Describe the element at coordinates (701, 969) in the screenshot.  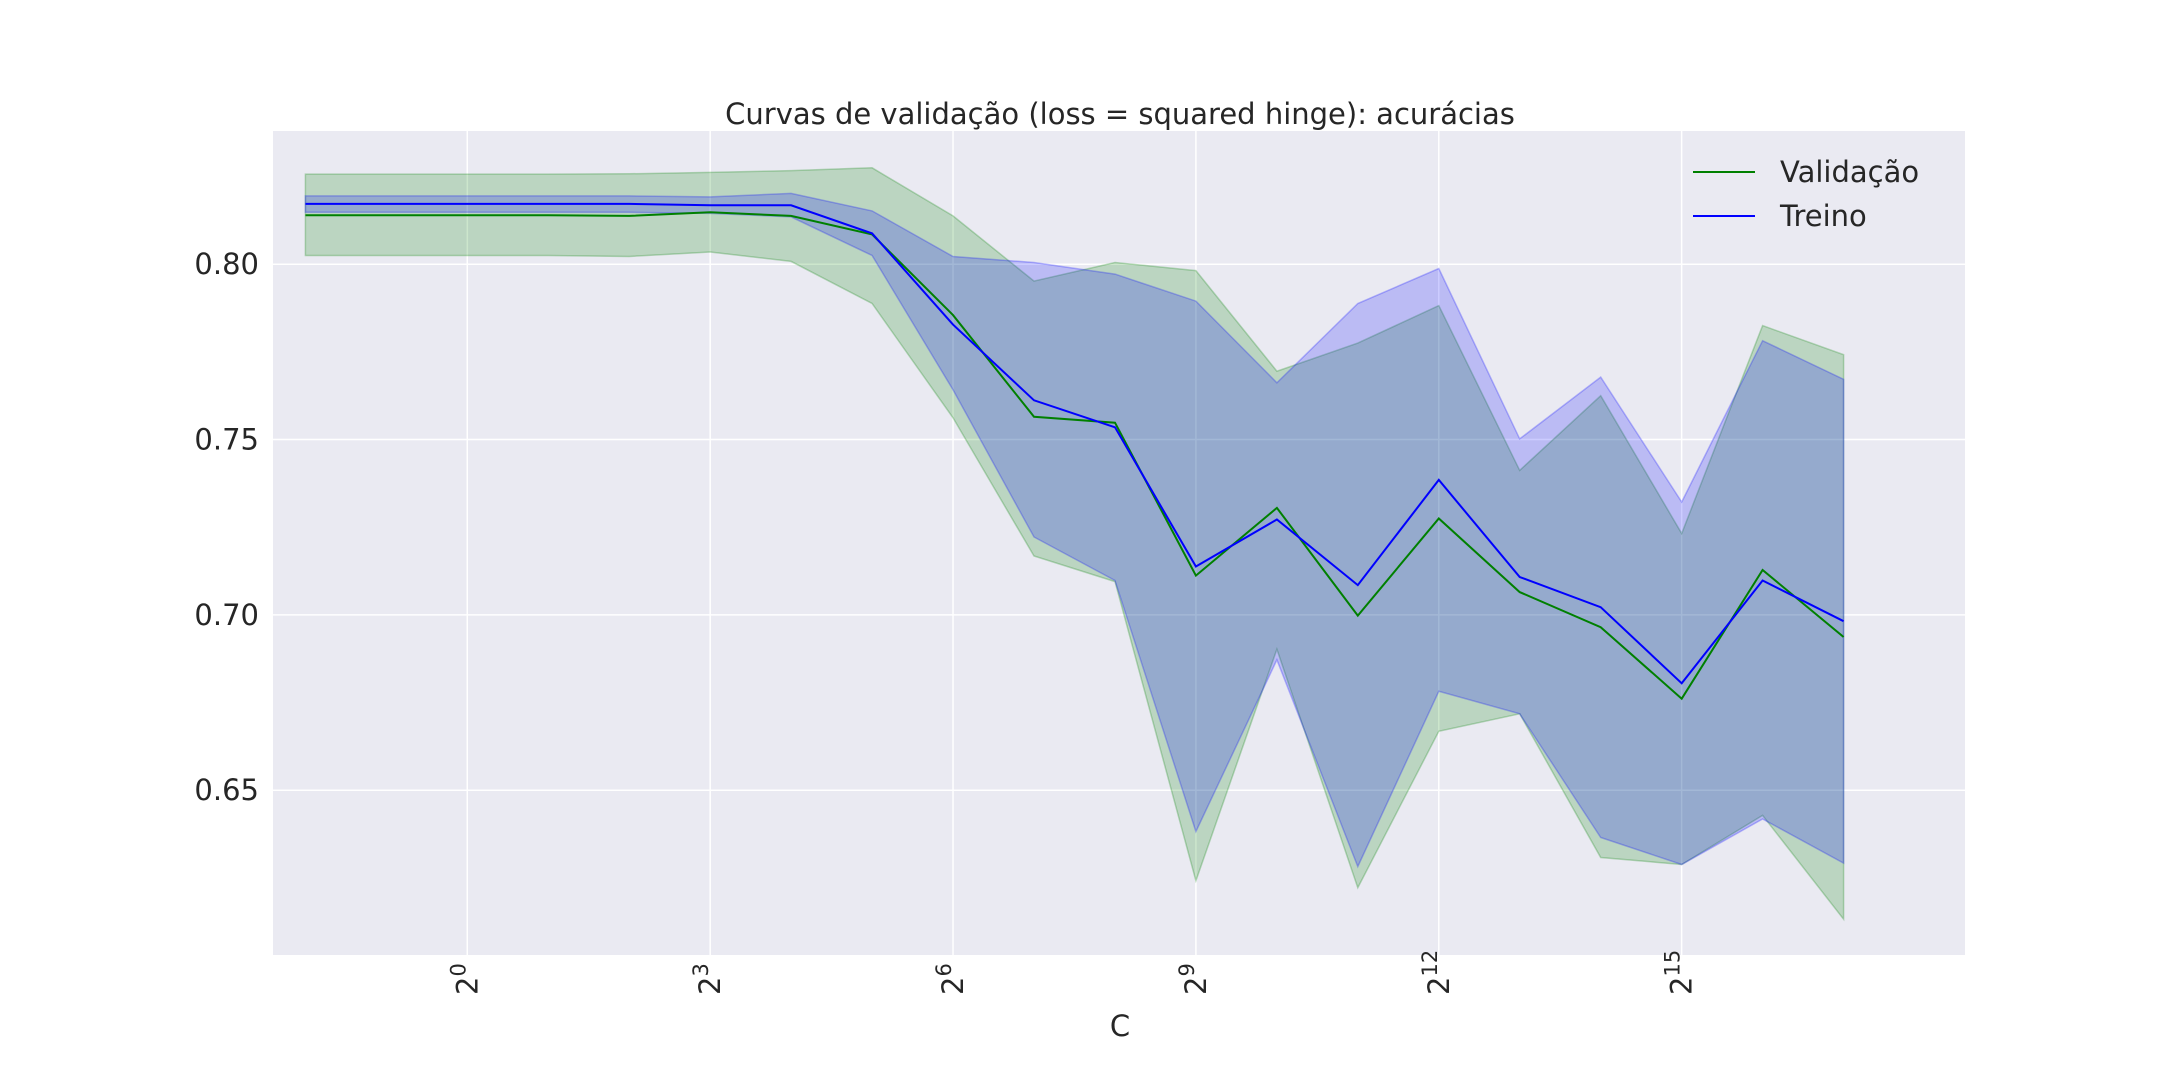
I see `x-tick-exponent: 3` at that location.